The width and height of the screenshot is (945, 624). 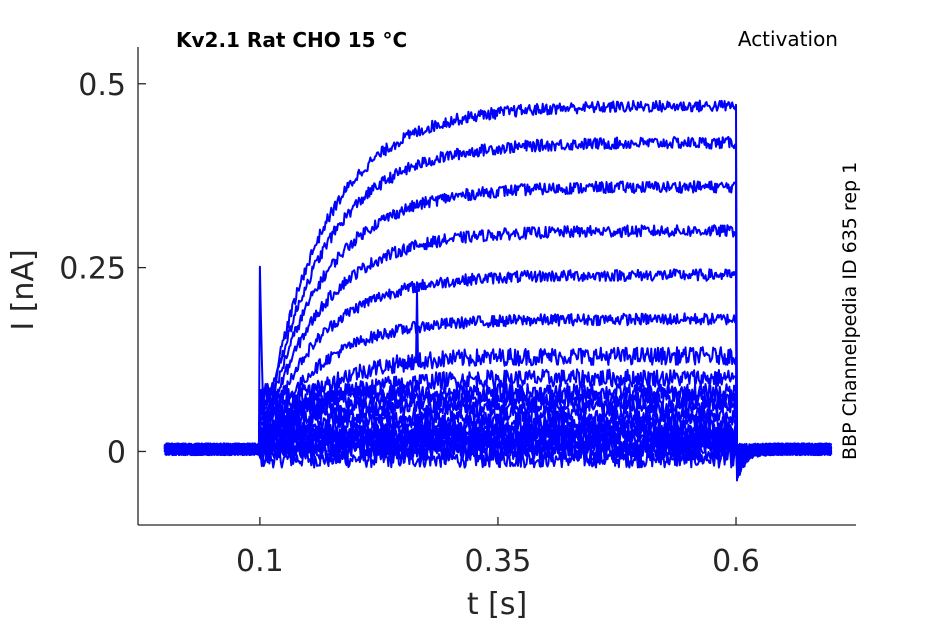 I want to click on y-tick-label: 0.5, so click(x=102, y=85).